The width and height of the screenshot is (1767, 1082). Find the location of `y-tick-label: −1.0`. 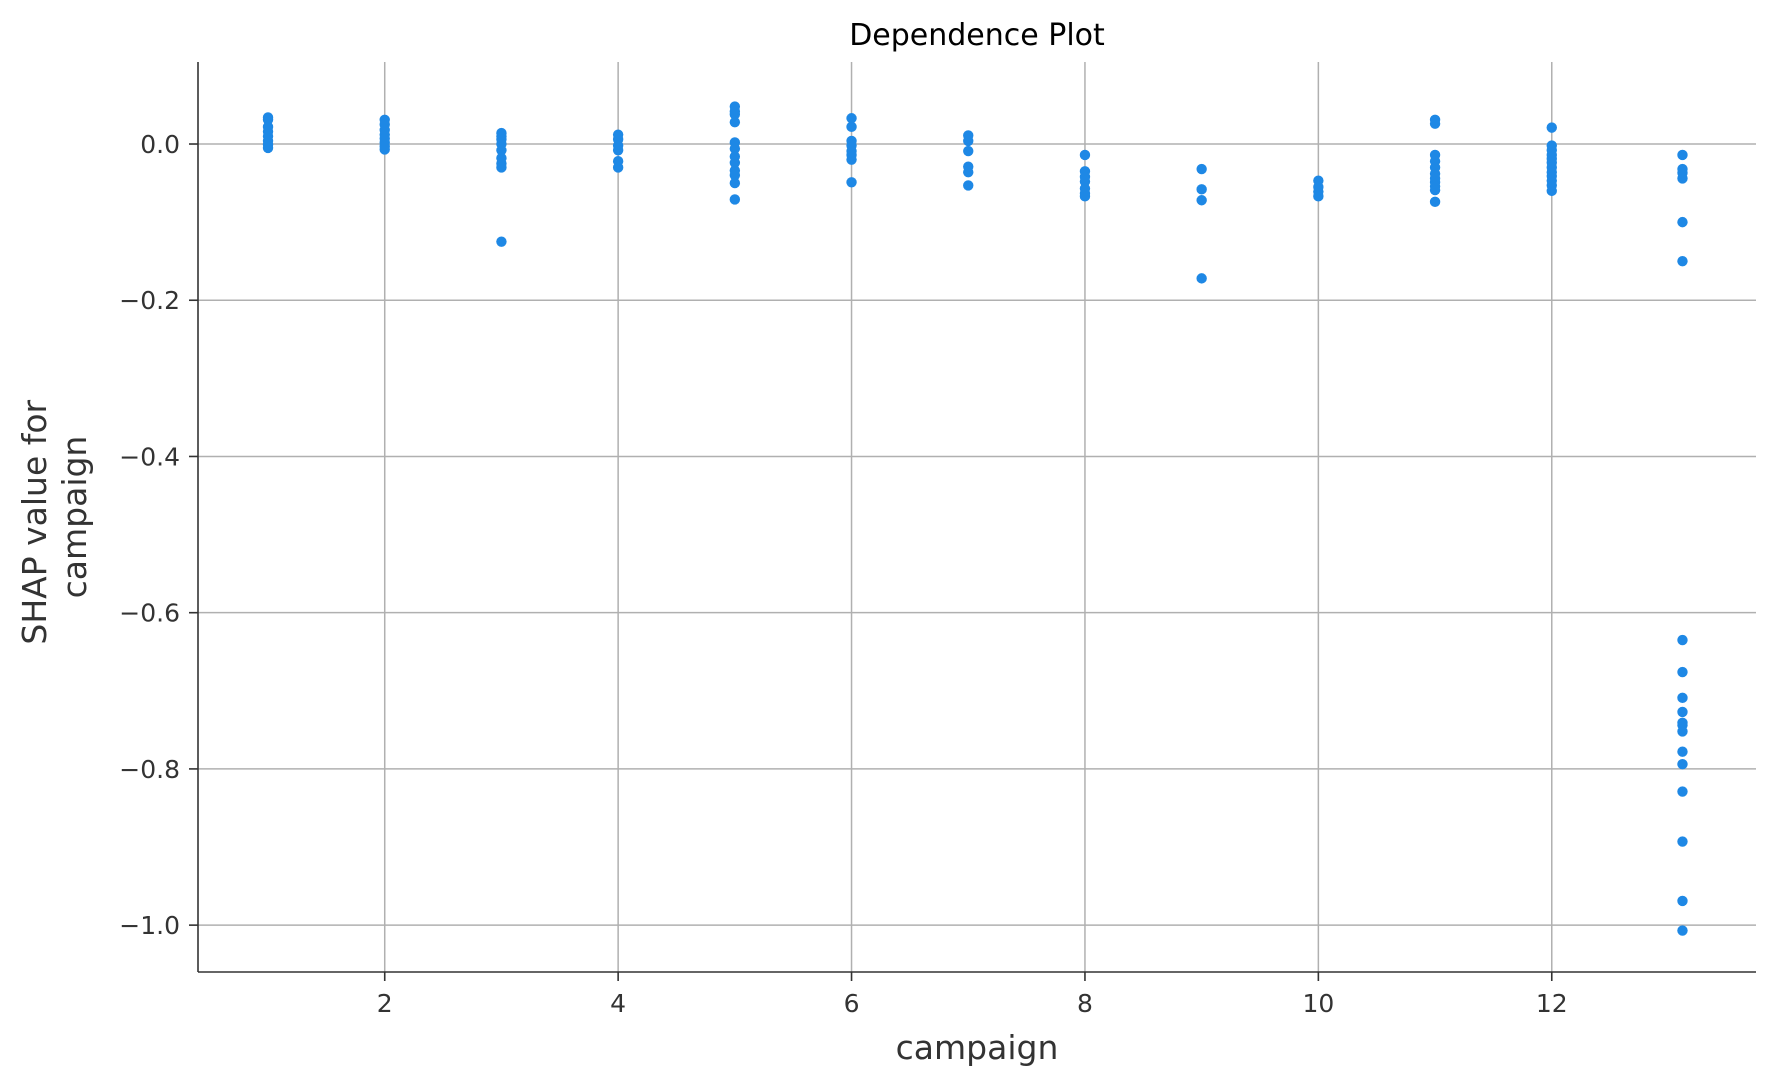

y-tick-label: −1.0 is located at coordinates (149, 925).